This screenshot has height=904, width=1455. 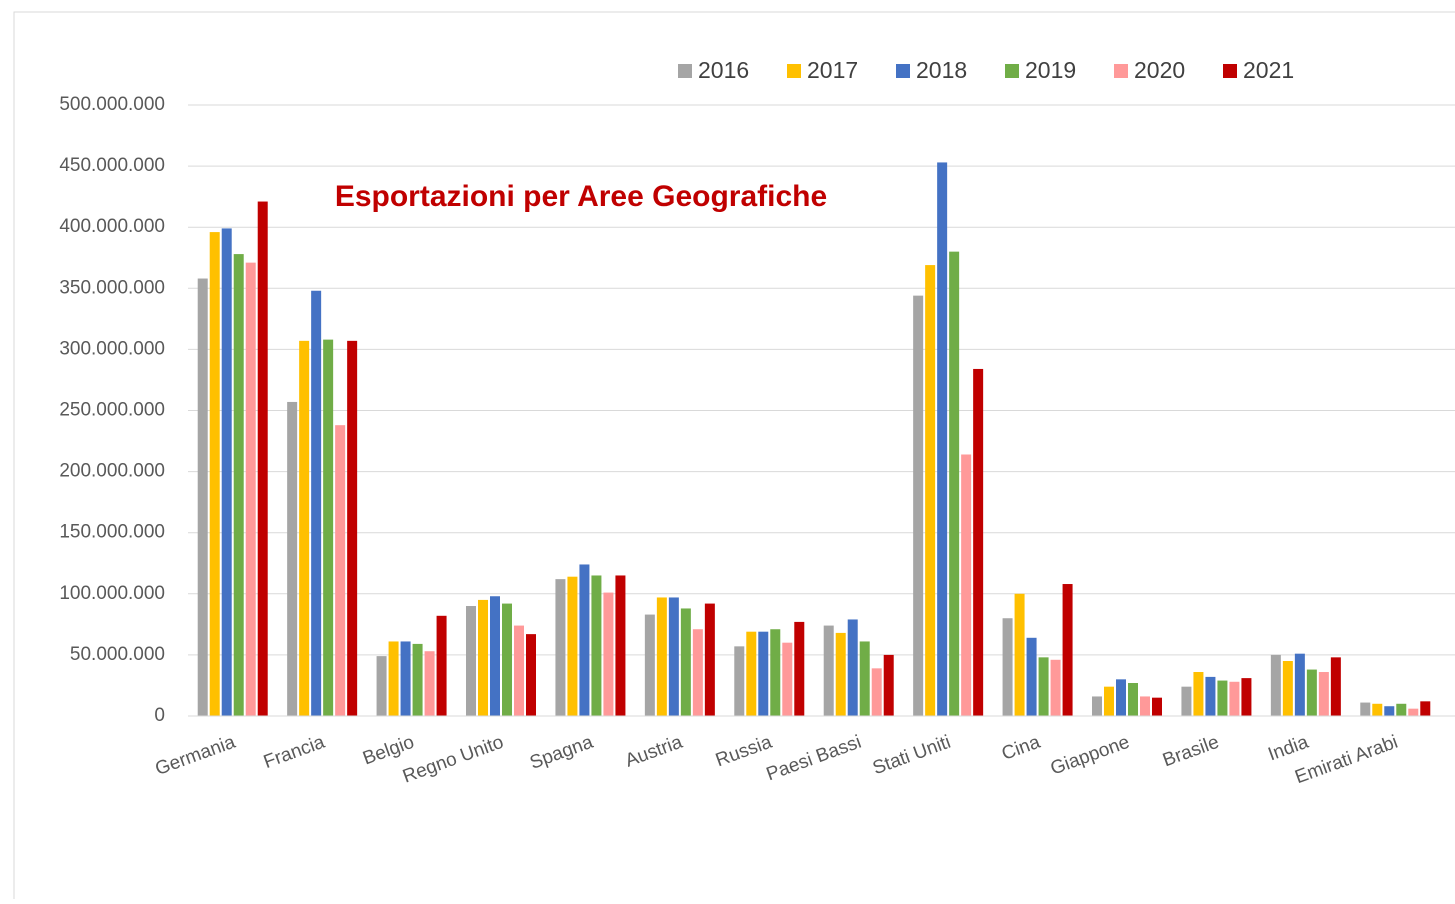 I want to click on y-tick-label: 50.000.000, so click(x=117, y=654).